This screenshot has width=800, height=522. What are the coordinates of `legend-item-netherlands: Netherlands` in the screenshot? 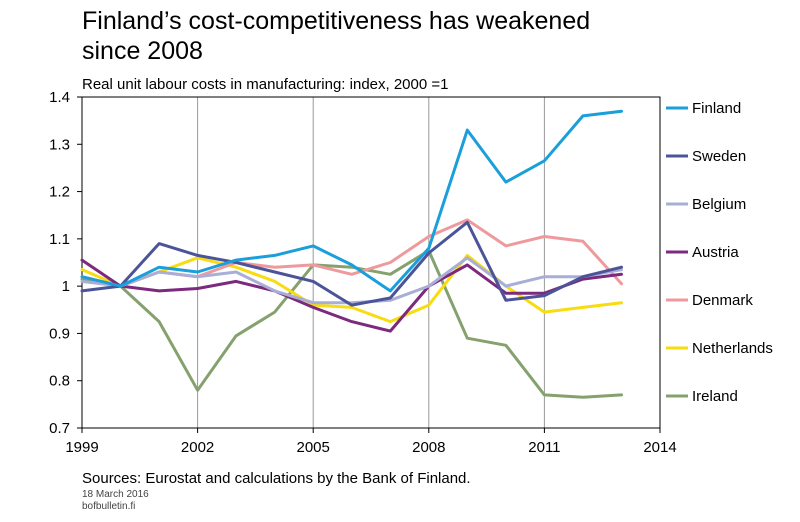 It's located at (719, 348).